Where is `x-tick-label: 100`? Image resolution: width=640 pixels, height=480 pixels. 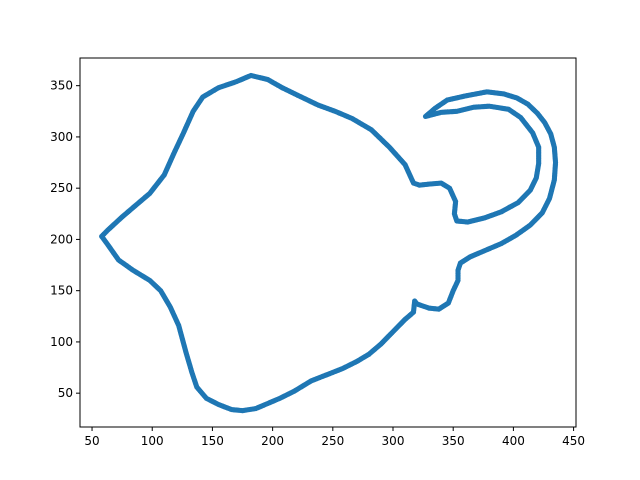
x-tick-label: 100 is located at coordinates (152, 441).